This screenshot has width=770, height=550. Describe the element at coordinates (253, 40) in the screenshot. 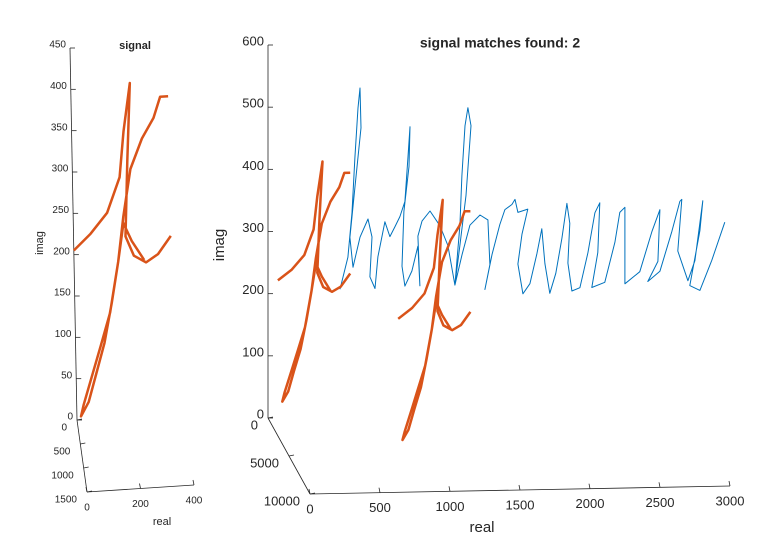

I see `y-tick-label: 600` at that location.